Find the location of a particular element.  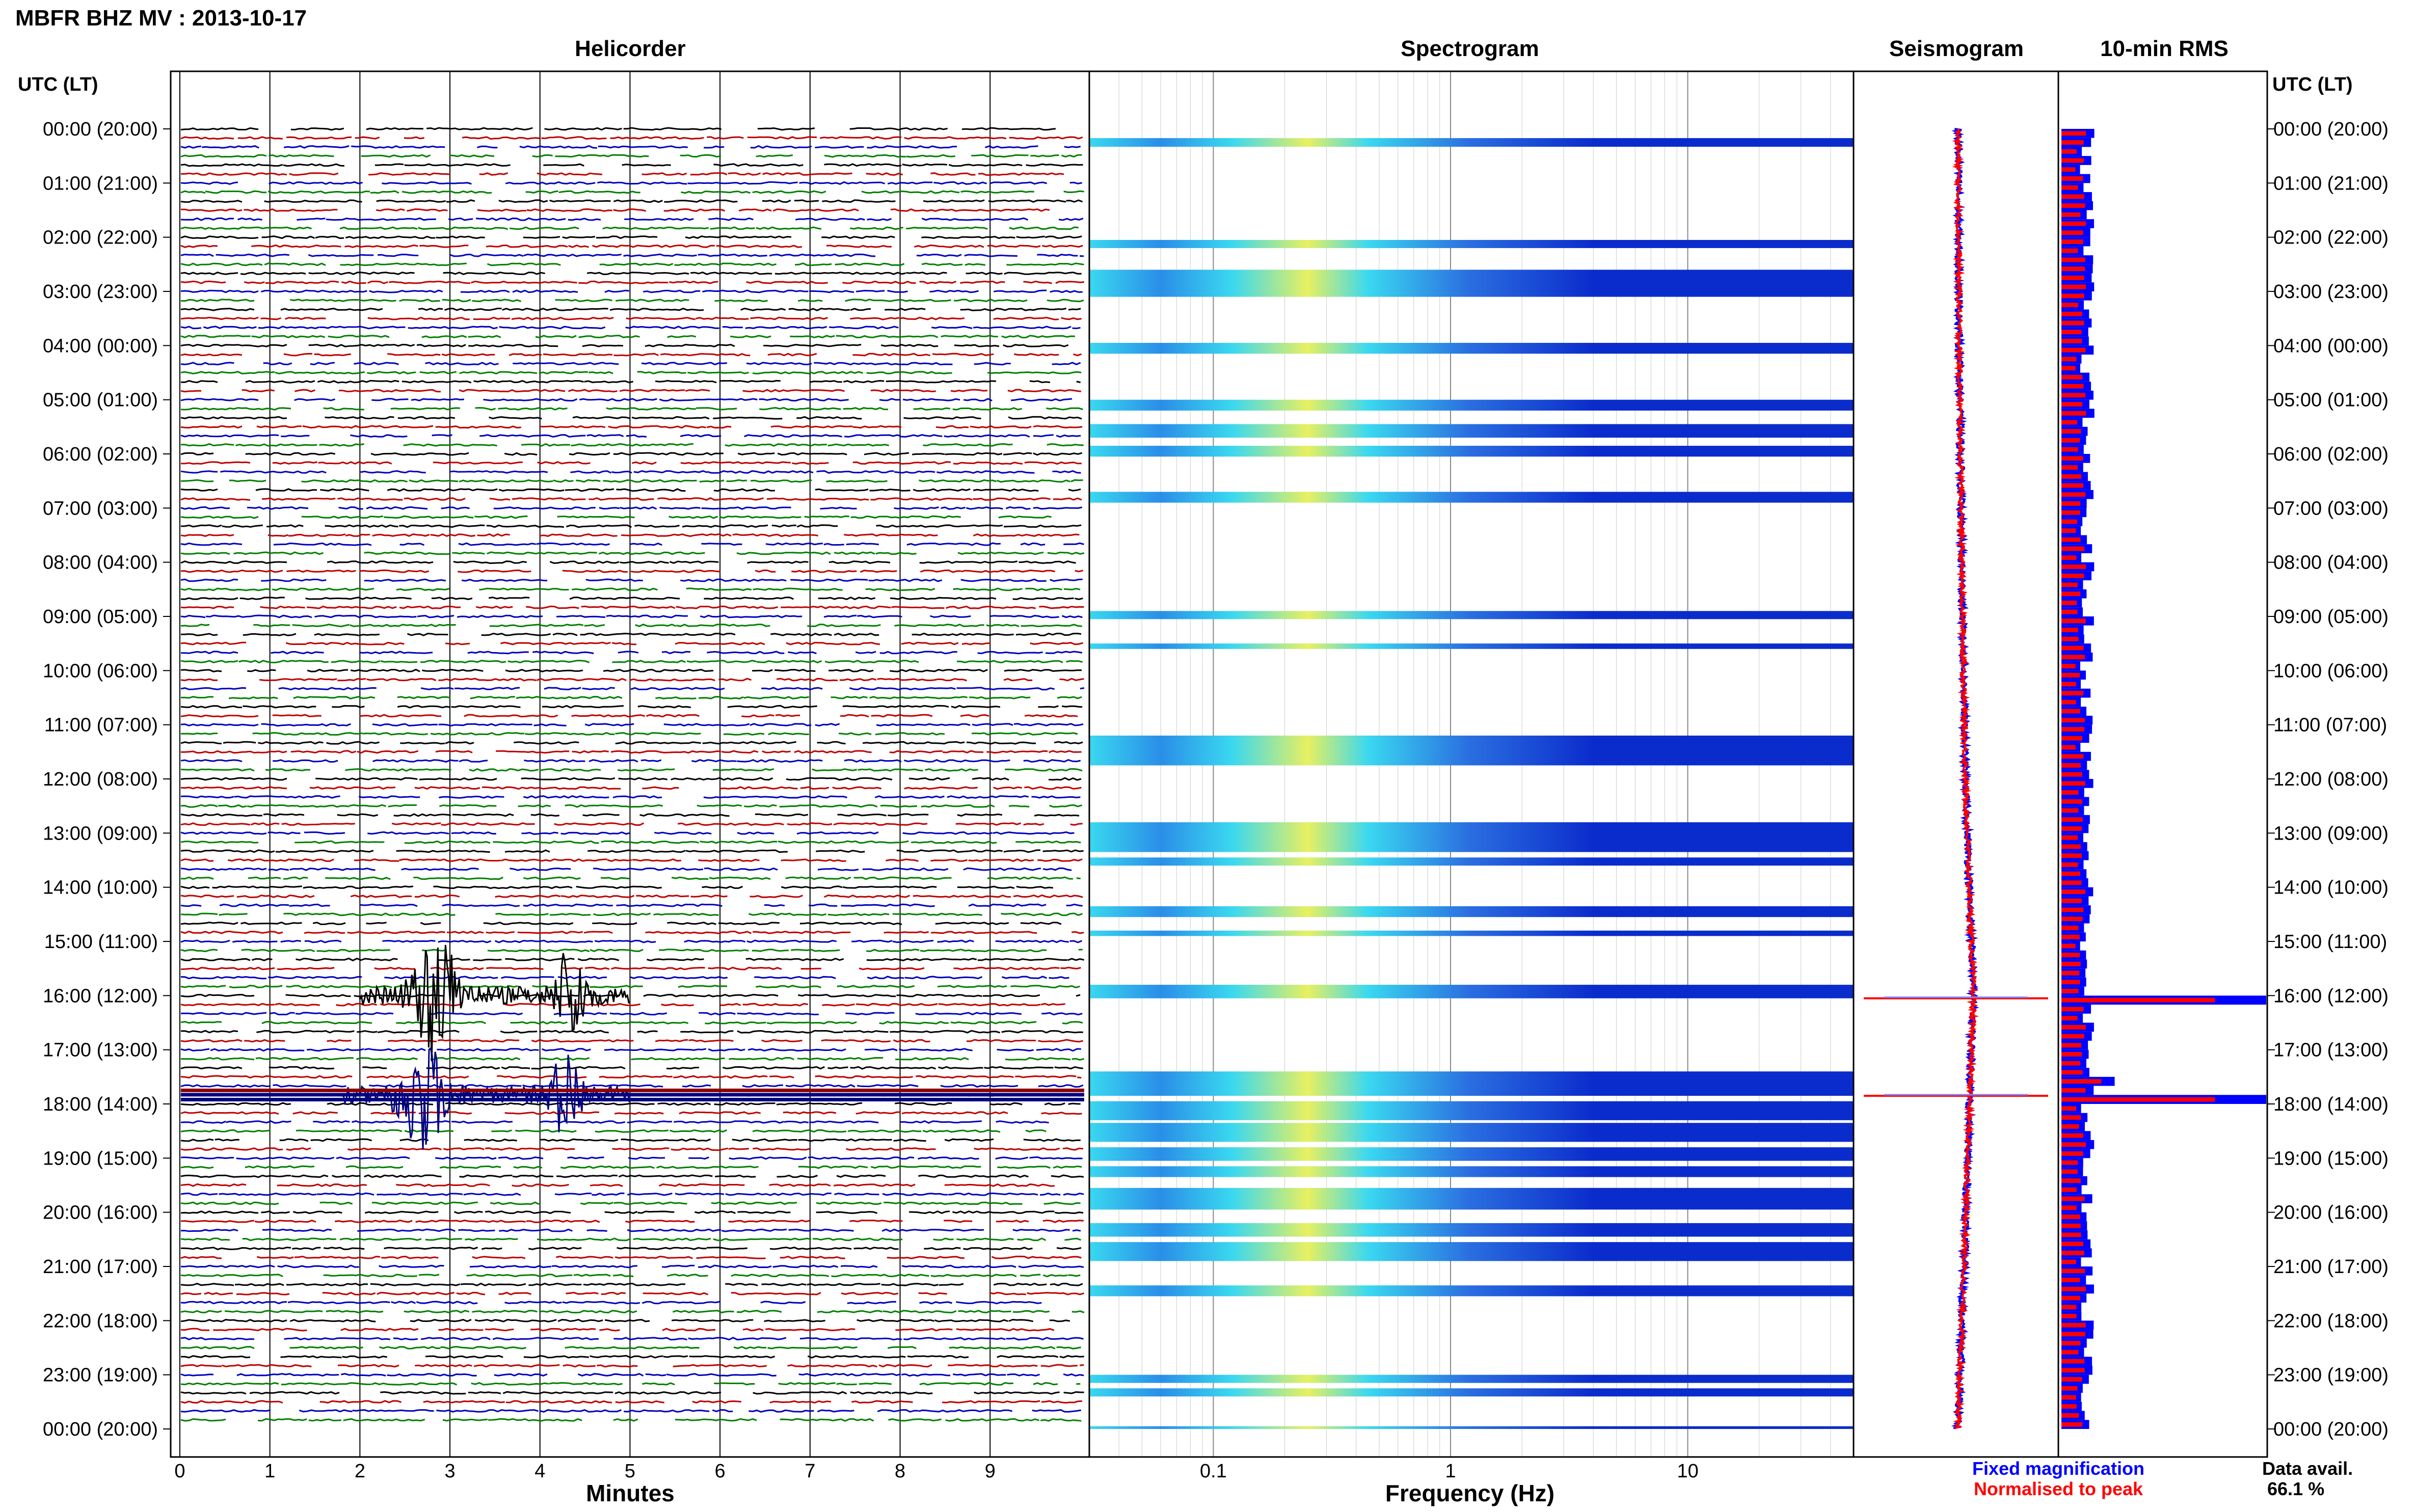

time-label-right: 16:00 (12:00) is located at coordinates (2331, 996).